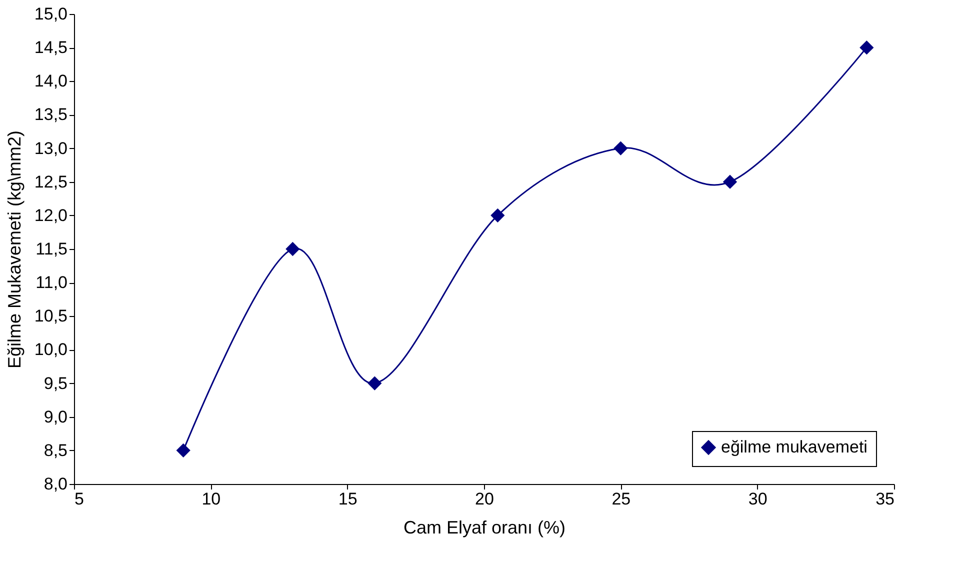 The image size is (978, 576). I want to click on y-tick-label: 10,5, so click(51, 316).